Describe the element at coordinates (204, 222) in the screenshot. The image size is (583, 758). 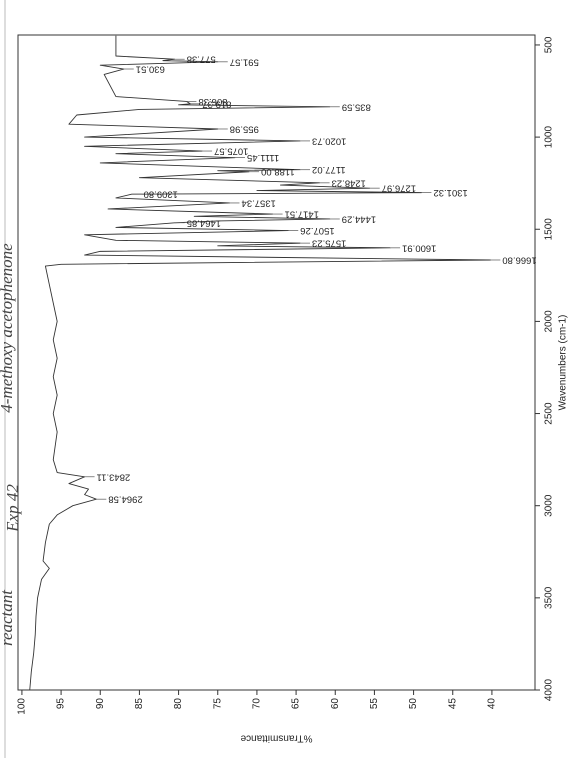
I see `peak-label: 1464.85` at that location.